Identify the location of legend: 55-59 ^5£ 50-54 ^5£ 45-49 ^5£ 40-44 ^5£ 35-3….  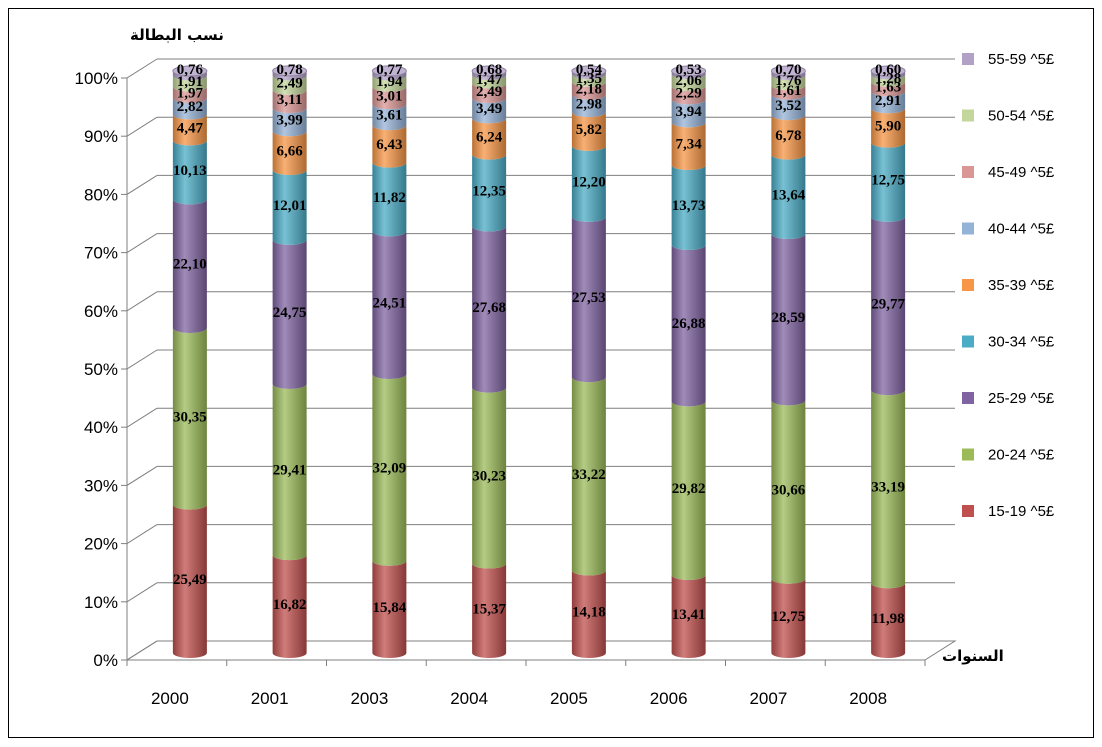
(1008, 285).